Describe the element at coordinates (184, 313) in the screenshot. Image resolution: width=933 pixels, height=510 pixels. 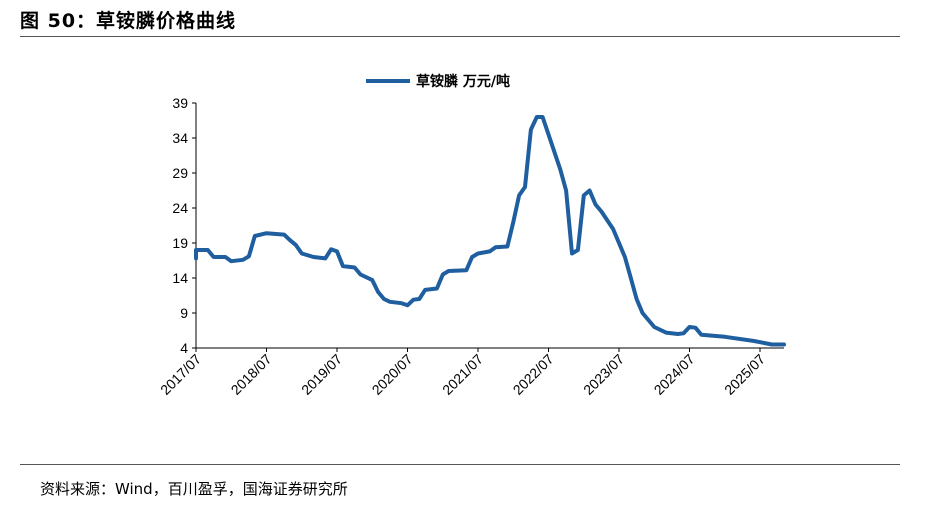
I see `y-tick-label: 9` at that location.